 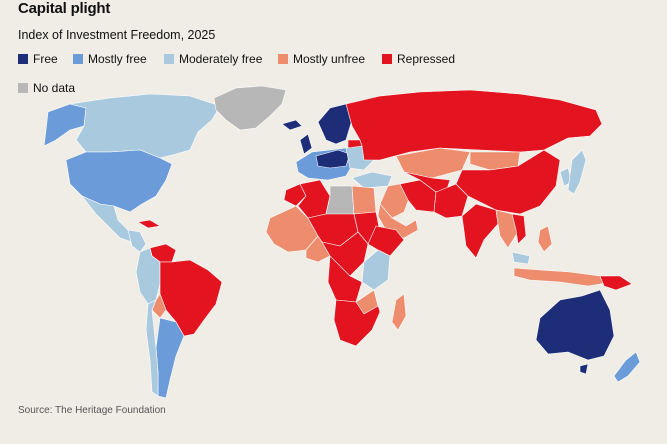 I want to click on legend-label-repressed: Repressed, so click(x=426, y=59).